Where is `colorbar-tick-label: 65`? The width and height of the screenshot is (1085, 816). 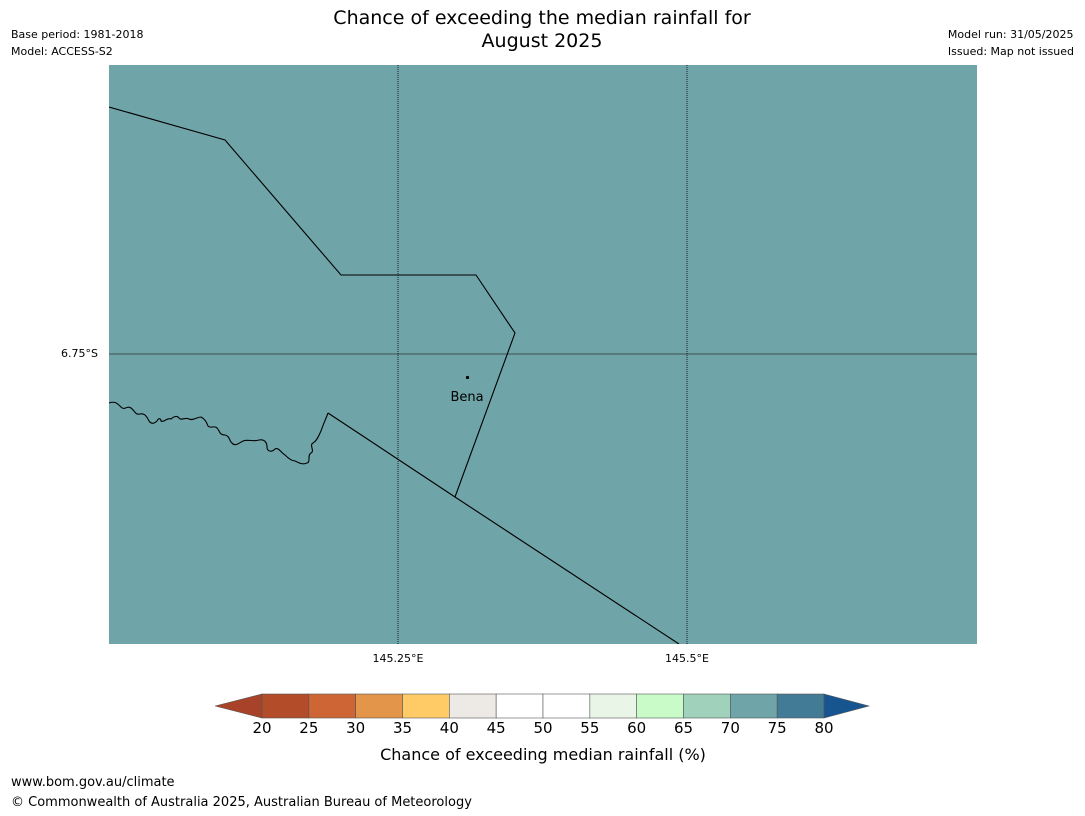
colorbar-tick-label: 65 is located at coordinates (683, 728).